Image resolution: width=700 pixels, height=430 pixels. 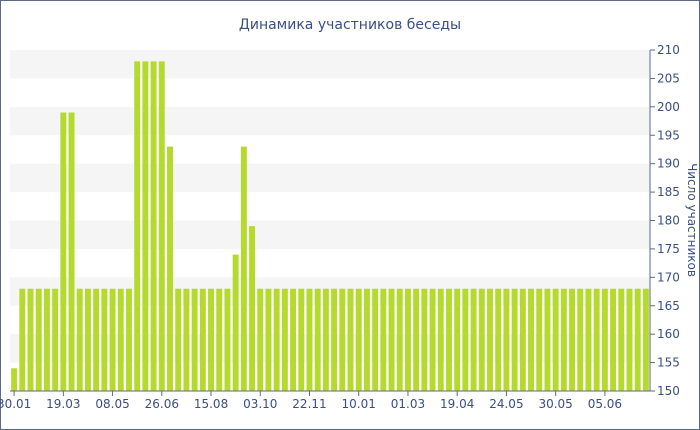 I want to click on y-axis-label: Число участников, so click(x=692, y=220).